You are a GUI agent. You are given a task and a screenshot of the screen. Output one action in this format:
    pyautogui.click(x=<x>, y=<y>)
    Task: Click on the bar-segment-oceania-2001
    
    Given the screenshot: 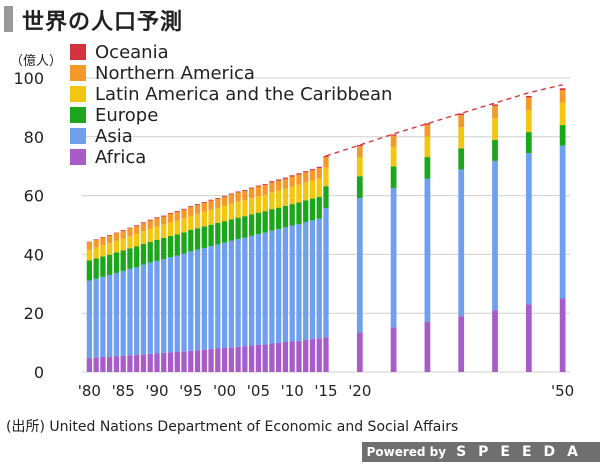 What is the action you would take?
    pyautogui.click(x=231, y=194)
    